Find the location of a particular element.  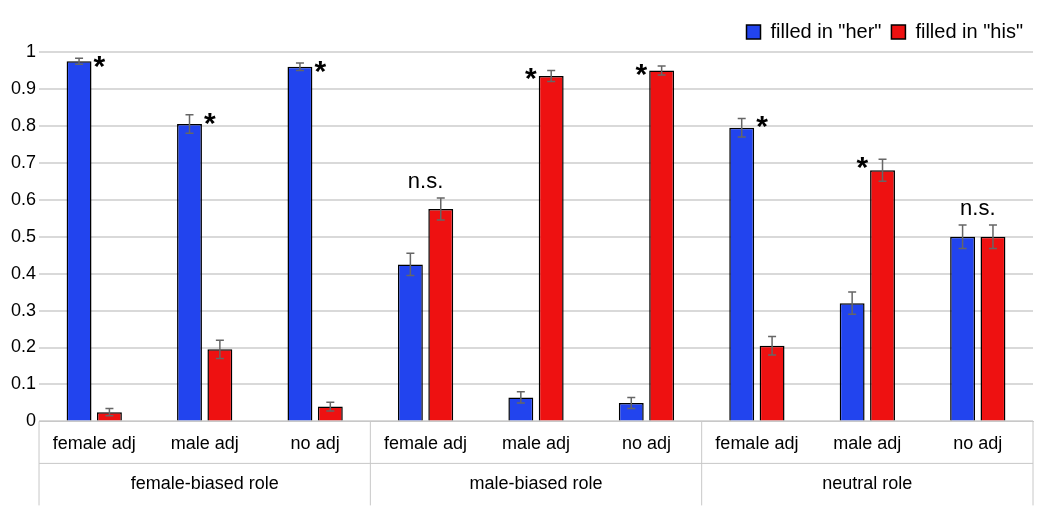

y-tick-label: 0.7 is located at coordinates (23, 161).